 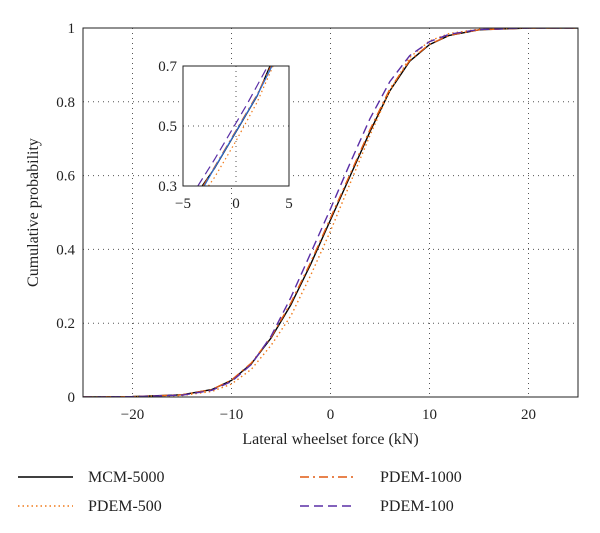 I want to click on legend-item: MCM-5000, so click(x=91, y=477).